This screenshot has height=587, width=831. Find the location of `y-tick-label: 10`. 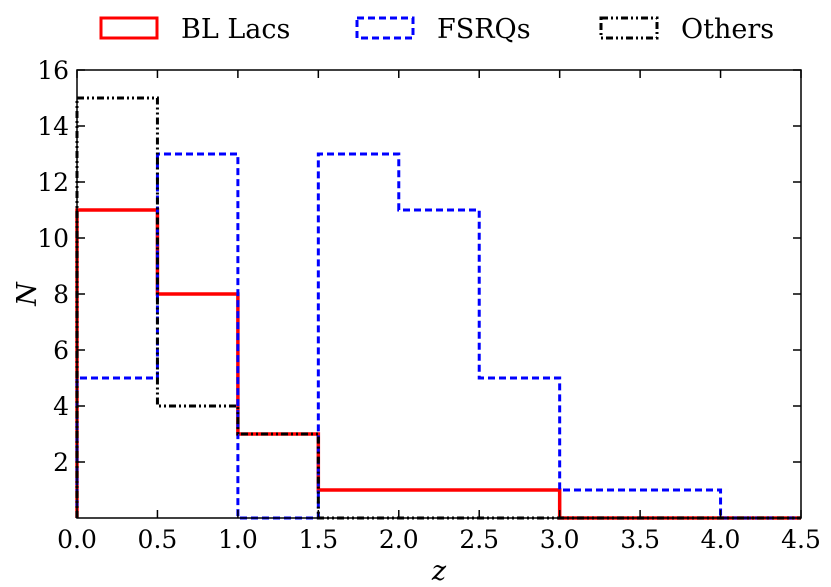

y-tick-label: 10 is located at coordinates (53, 238).